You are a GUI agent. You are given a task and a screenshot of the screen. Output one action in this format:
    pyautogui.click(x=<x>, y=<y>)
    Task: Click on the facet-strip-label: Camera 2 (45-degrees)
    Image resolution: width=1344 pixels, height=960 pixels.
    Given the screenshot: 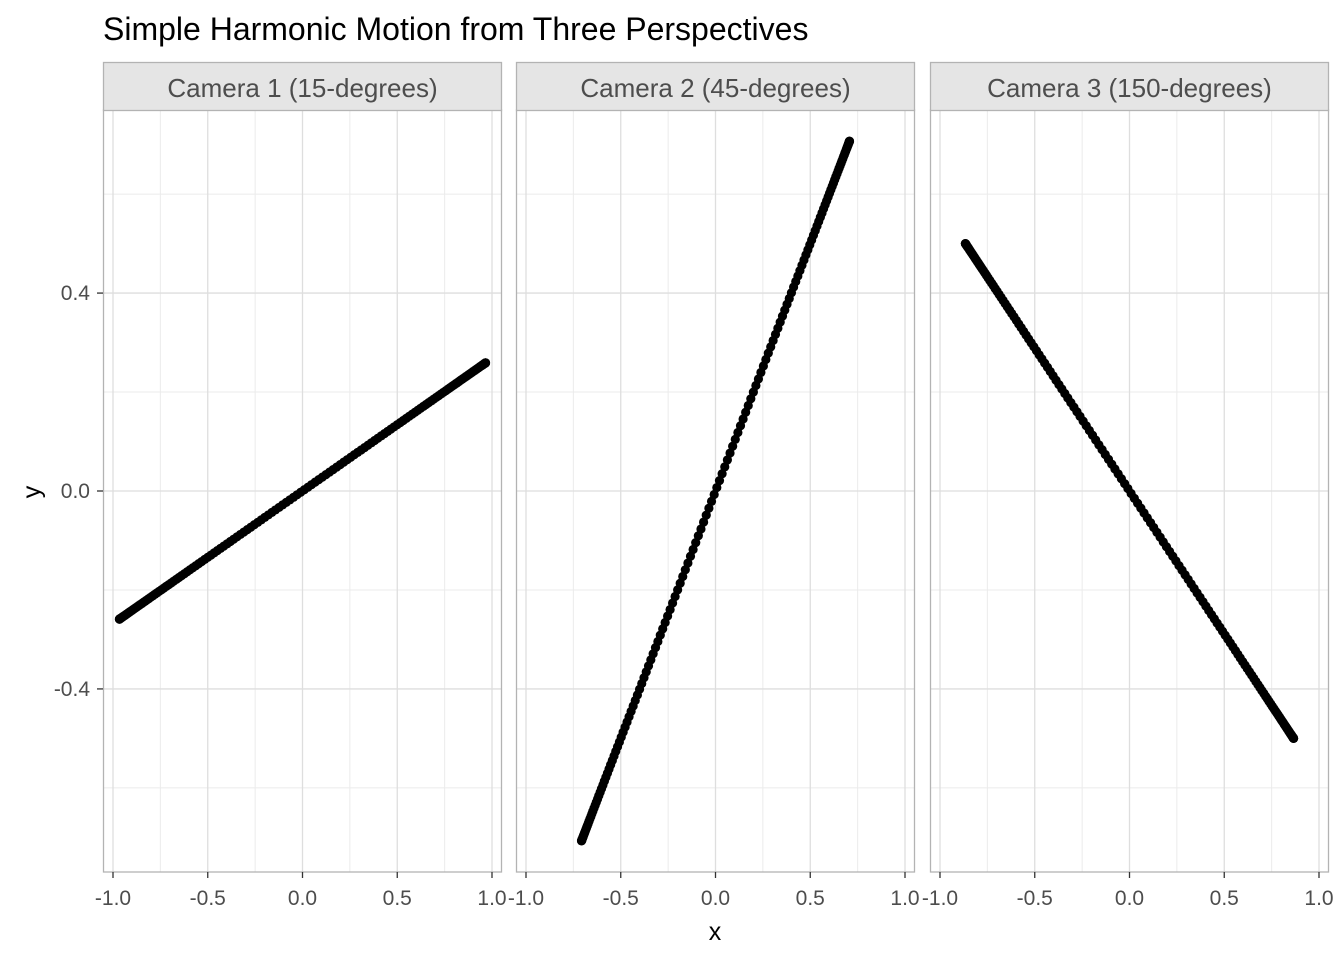 What is the action you would take?
    pyautogui.click(x=715, y=88)
    